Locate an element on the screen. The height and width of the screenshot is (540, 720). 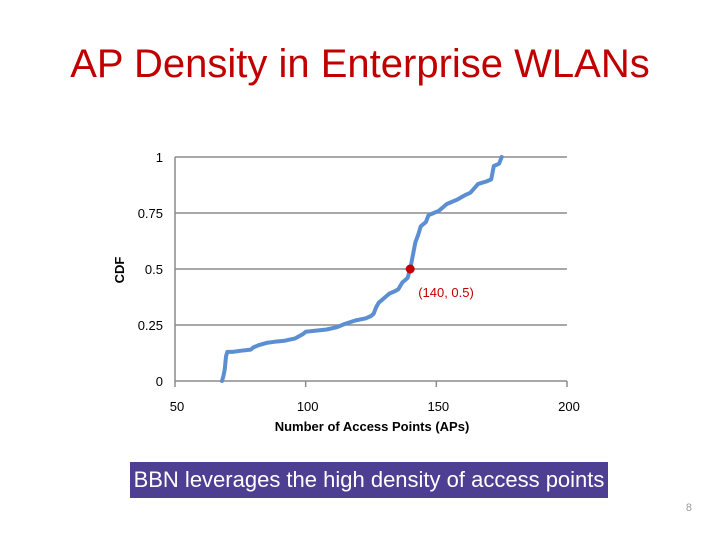
slide-title: AP Density in Enterprise WLANs is located at coordinates (360, 64).